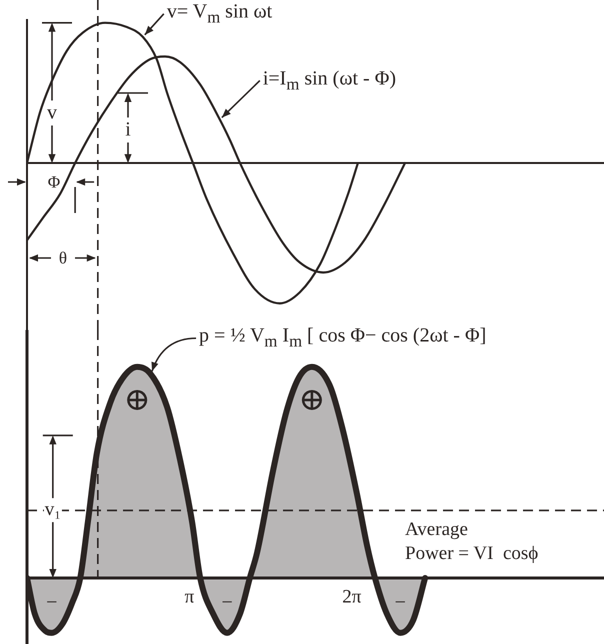 This screenshot has width=604, height=644. What do you see at coordinates (128, 130) in the screenshot?
I see `annotation: i` at bounding box center [128, 130].